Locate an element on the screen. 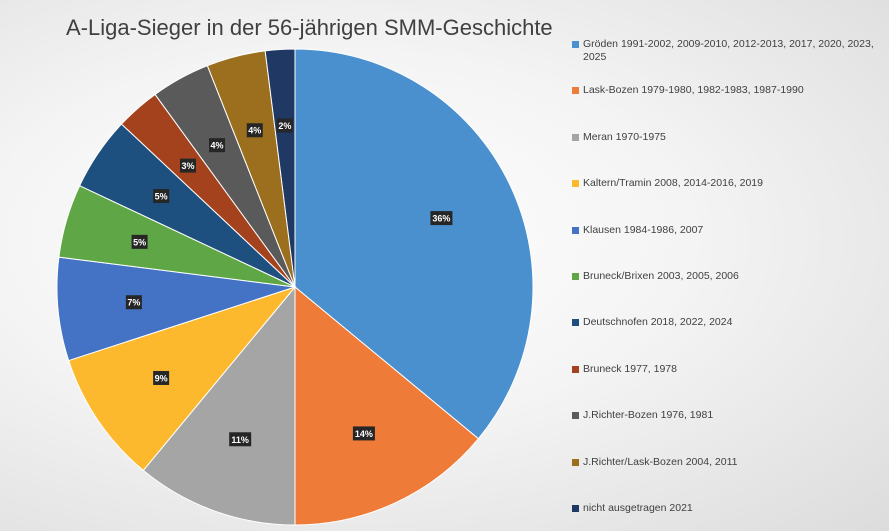  data-label: 2% is located at coordinates (284, 125).